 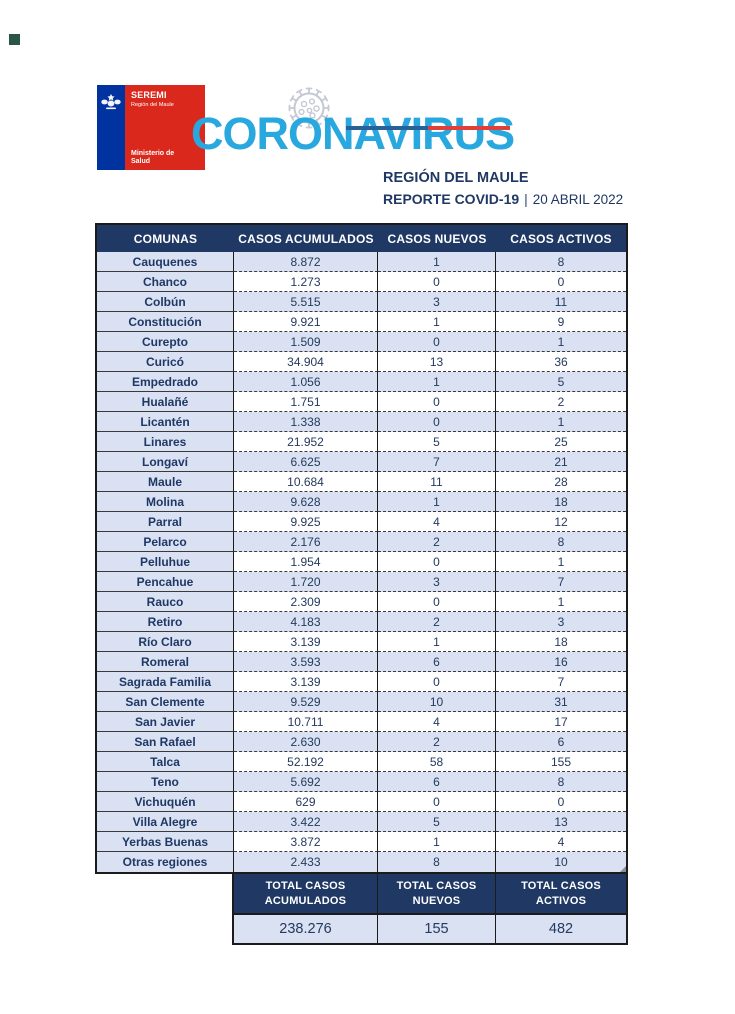 What do you see at coordinates (306, 322) in the screenshot?
I see `acumulados-cell: 9.921` at bounding box center [306, 322].